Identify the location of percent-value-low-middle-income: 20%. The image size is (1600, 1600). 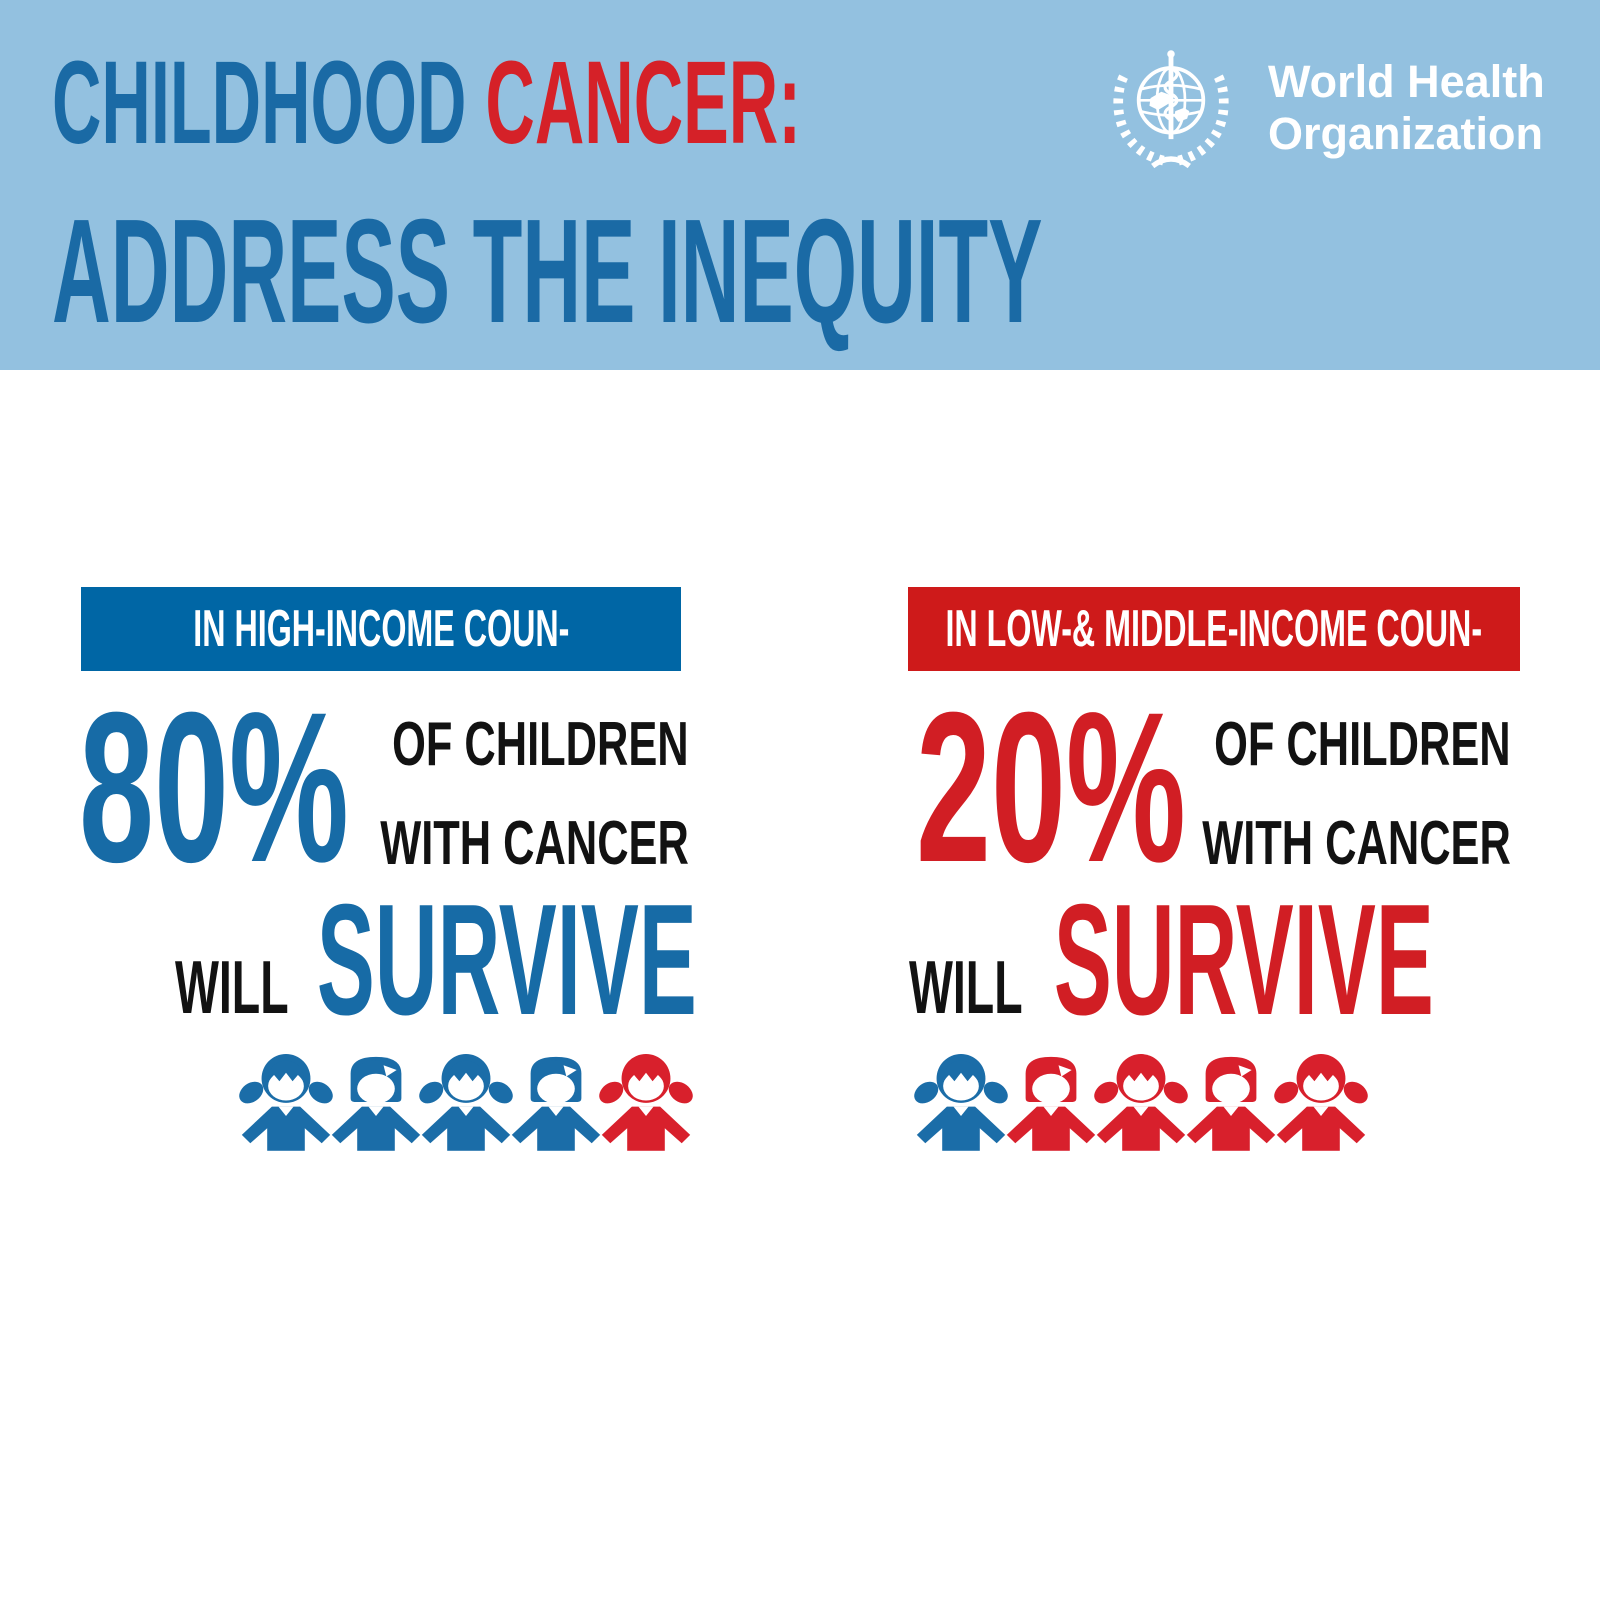
(1051, 787).